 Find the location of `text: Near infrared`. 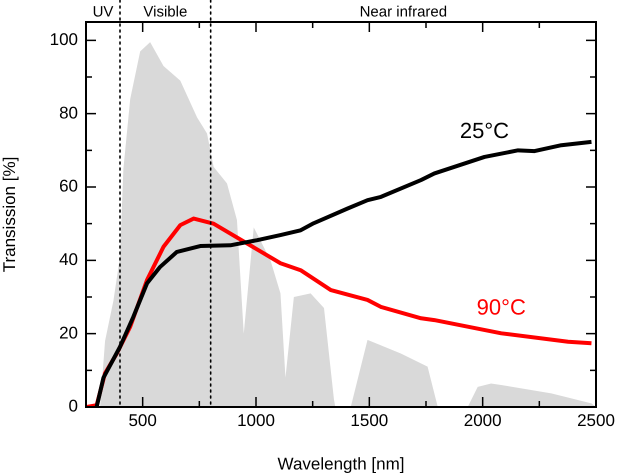

text: Near infrared is located at coordinates (404, 12).